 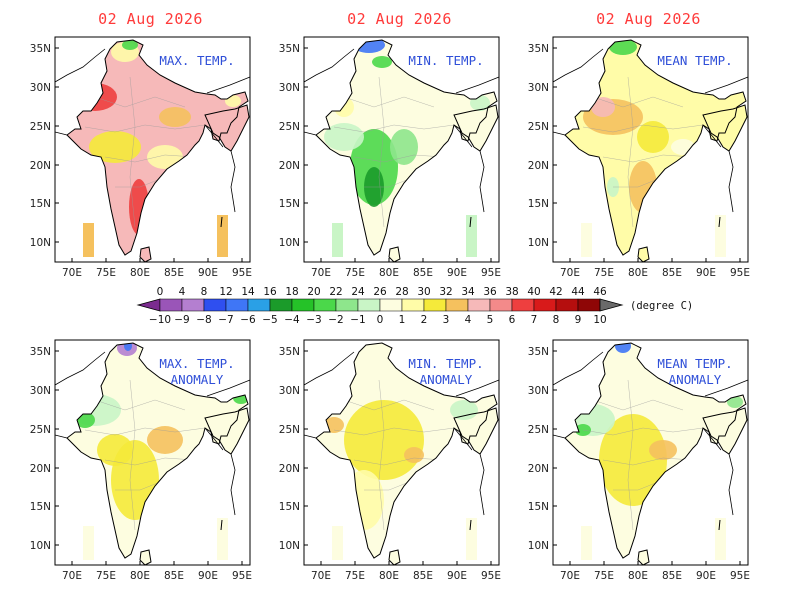 What do you see at coordinates (335, 320) in the screenshot?
I see `colorbar-bottom-label: −2` at bounding box center [335, 320].